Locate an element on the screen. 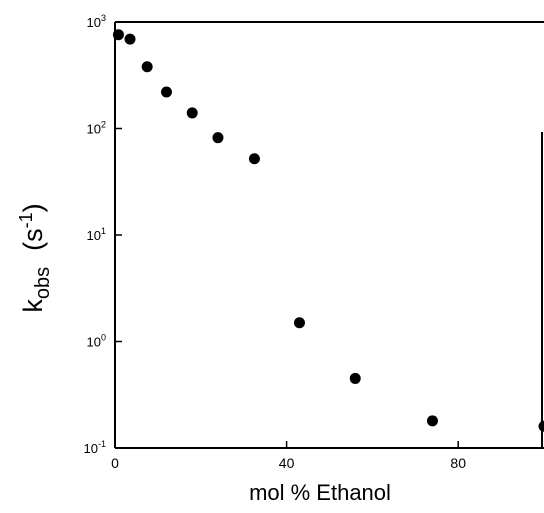 This screenshot has height=513, width=544. y-axis-label-main: k is located at coordinates (33, 306).